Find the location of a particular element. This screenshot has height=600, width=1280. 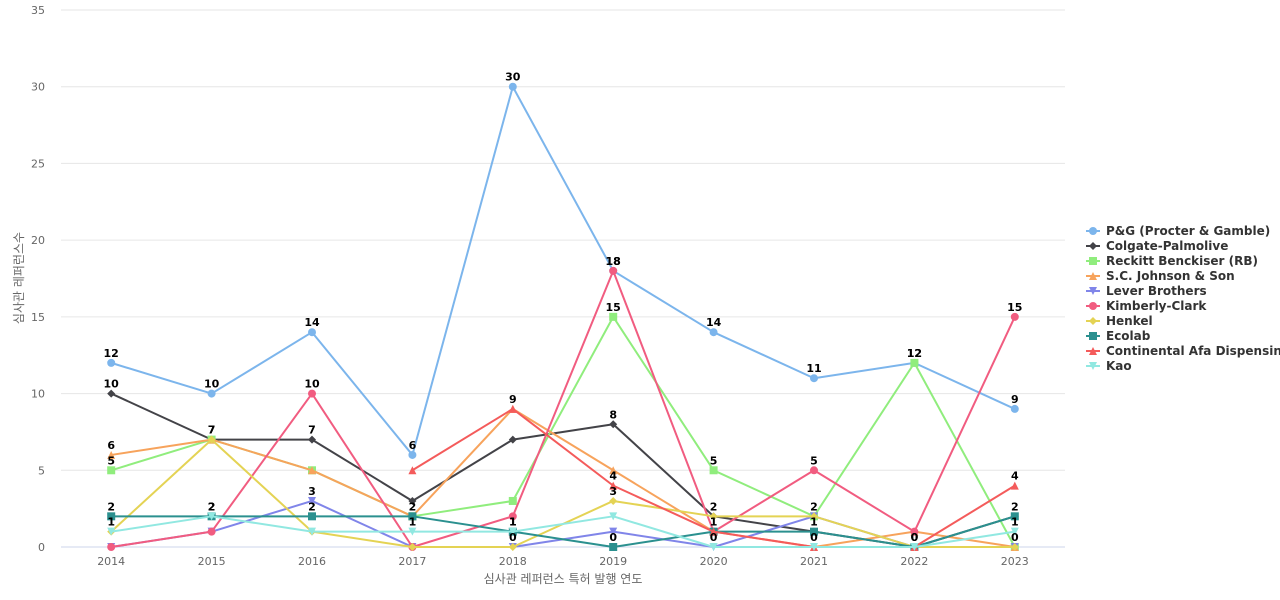

legend-item: Lever Brothers is located at coordinates (1146, 291).